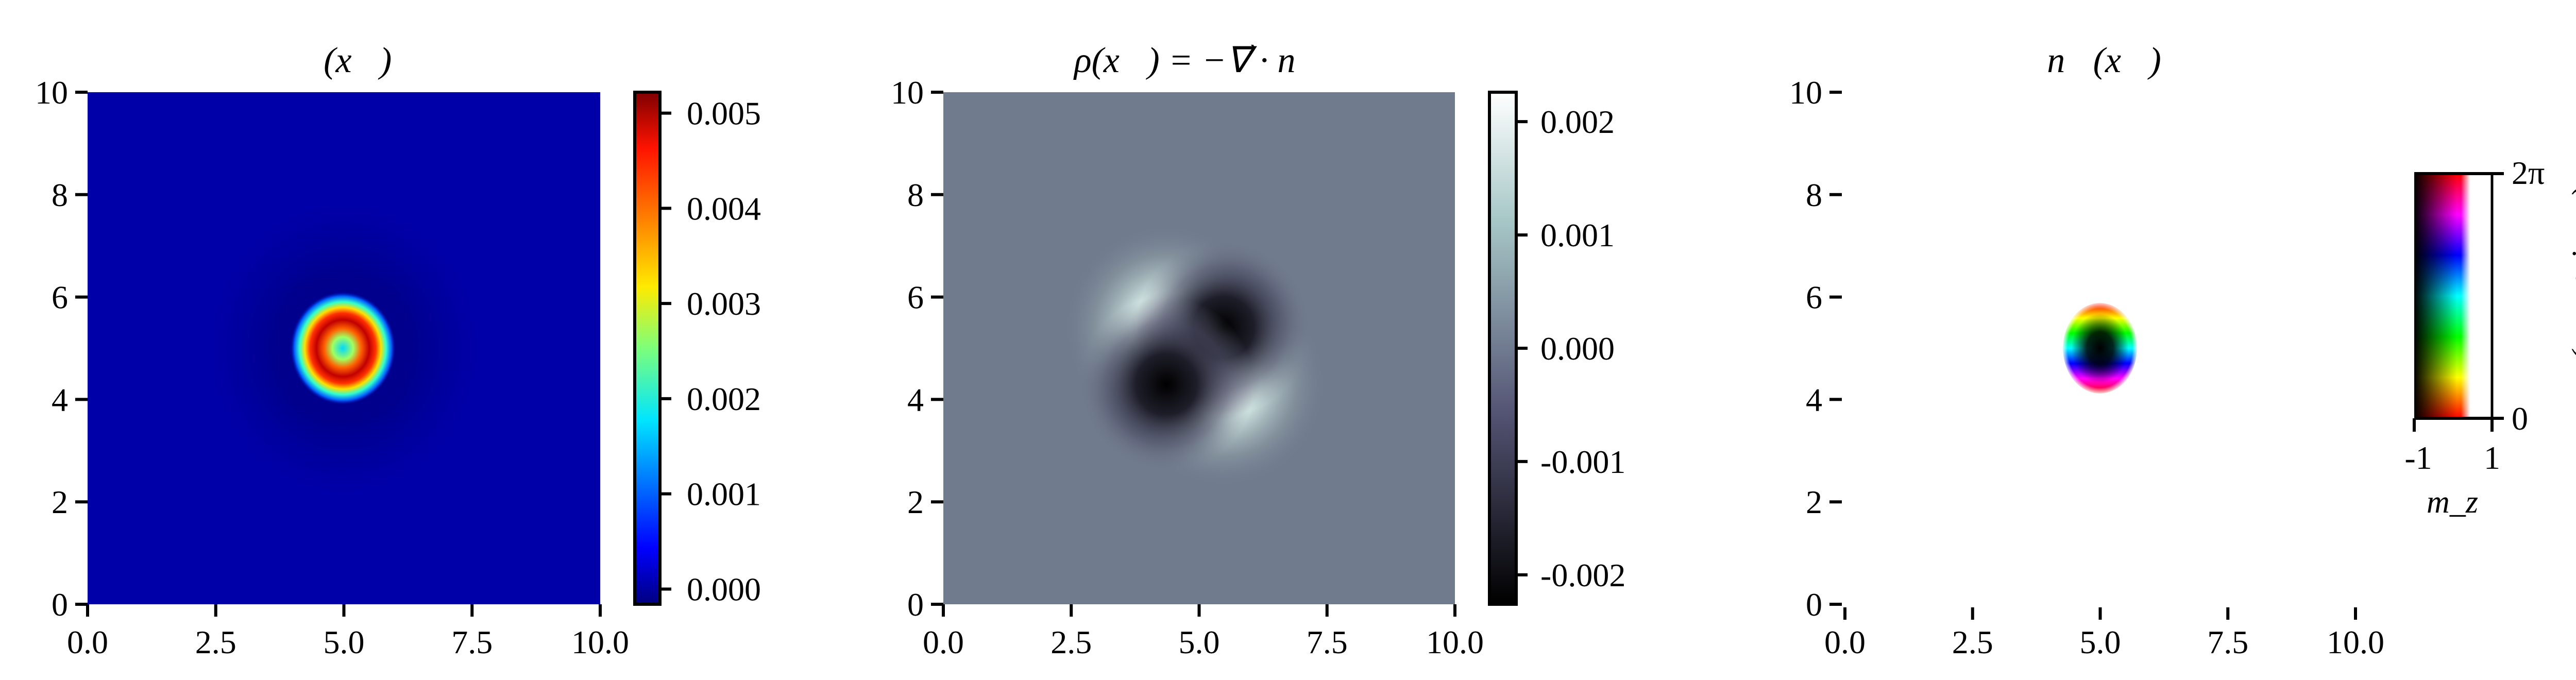 This screenshot has height=680, width=2576. Describe the element at coordinates (724, 113) in the screenshot. I see `colorbar-tick-label: 0.005` at that location.